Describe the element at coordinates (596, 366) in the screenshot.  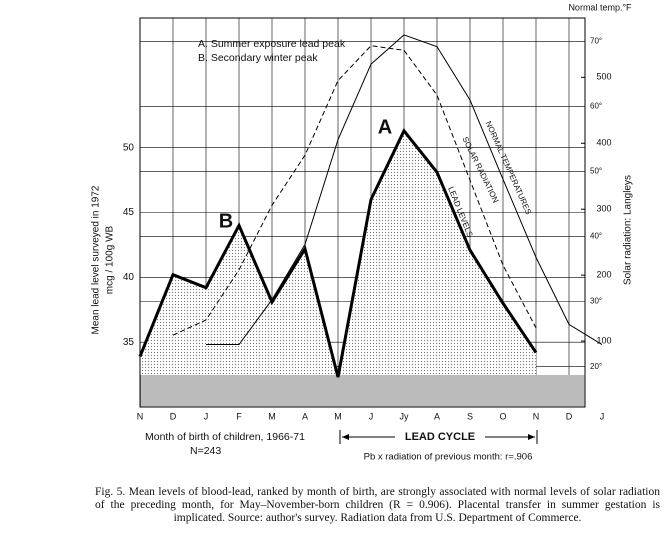
I see `y3-tick-label: 20°` at that location.